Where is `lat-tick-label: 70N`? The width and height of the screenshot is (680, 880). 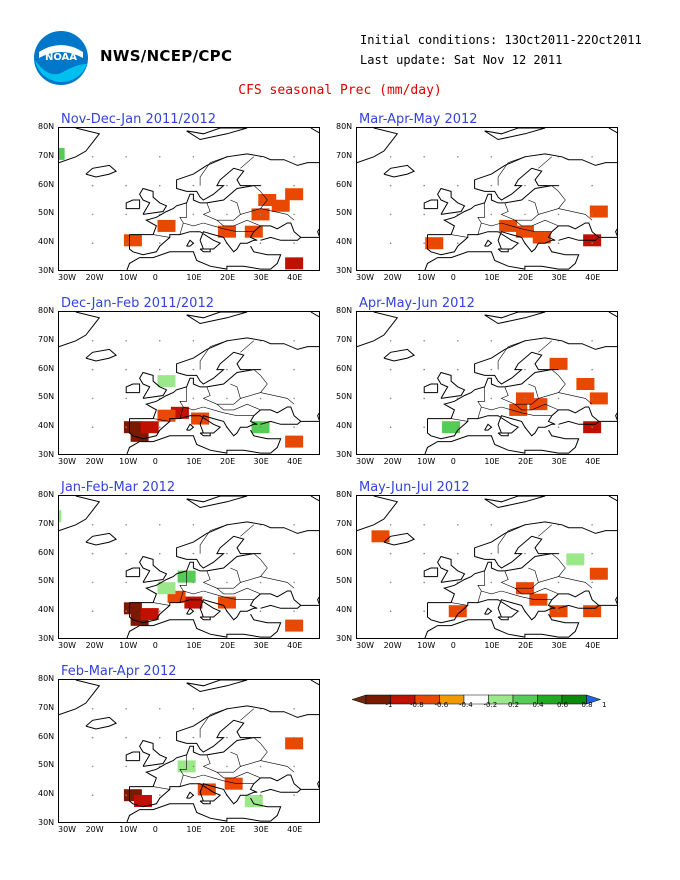
lat-tick-label: 70N is located at coordinates (46, 707).